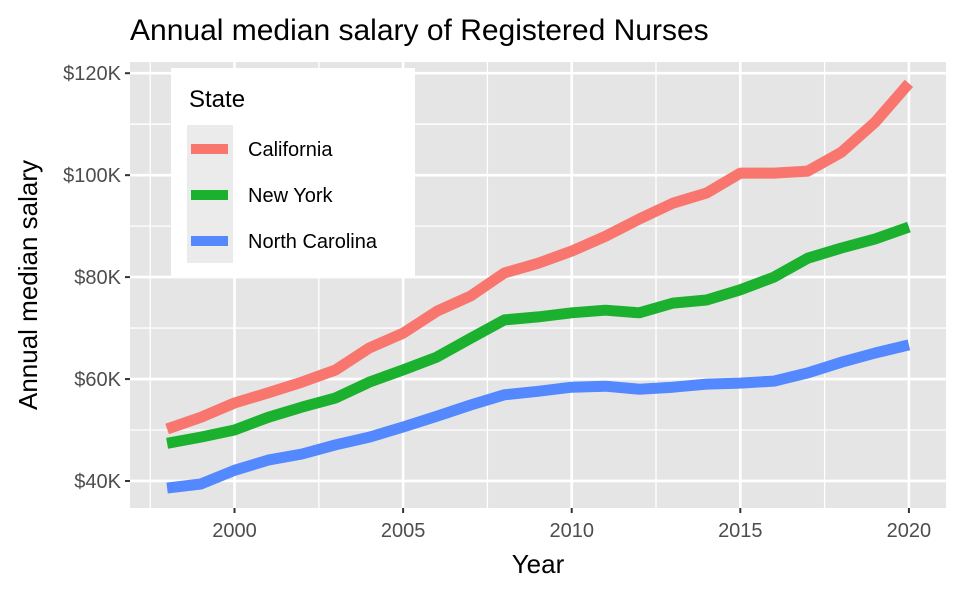  Describe the element at coordinates (538, 564) in the screenshot. I see `x-axis-title: Year` at that location.